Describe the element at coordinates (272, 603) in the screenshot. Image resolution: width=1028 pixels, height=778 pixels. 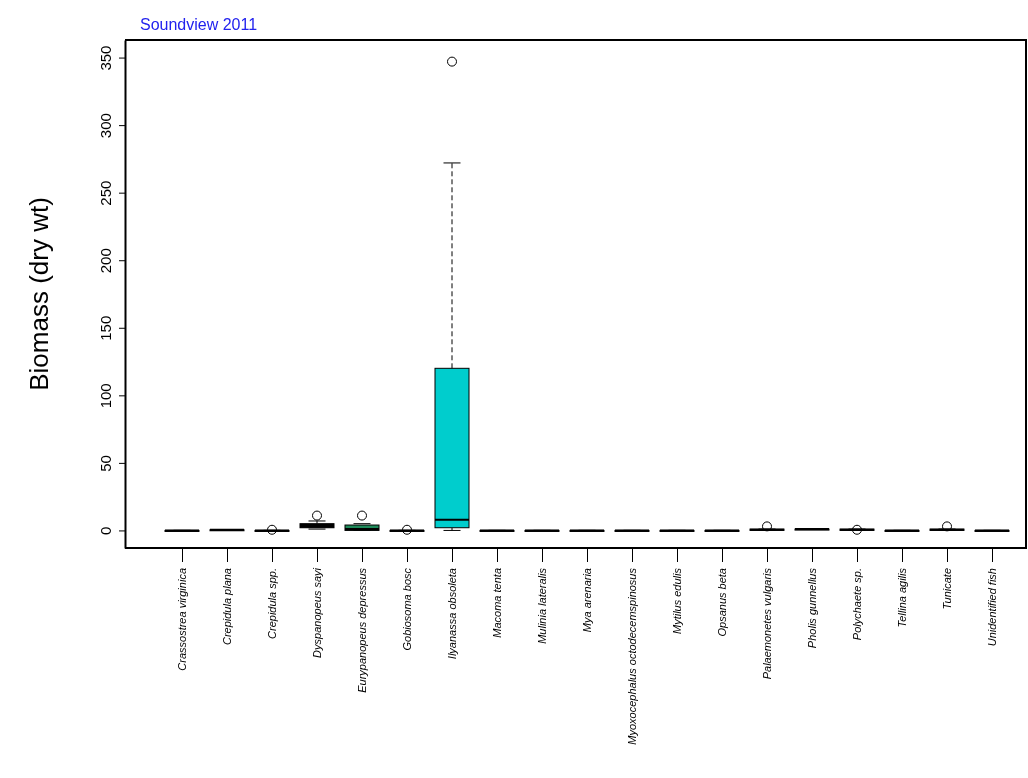
I see `x-tick-label: Crepidula spp.` at that location.